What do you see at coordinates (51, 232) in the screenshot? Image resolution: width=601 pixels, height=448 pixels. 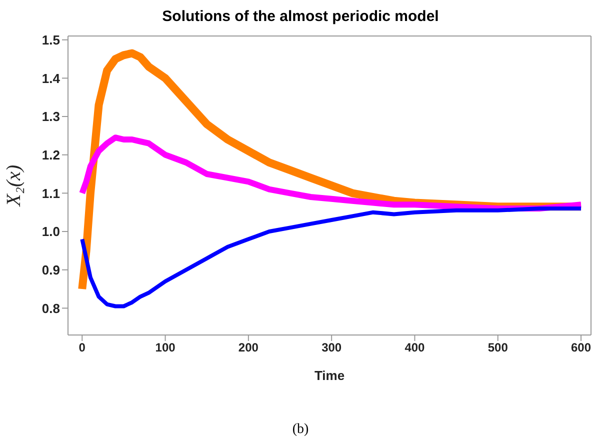 I see `y-tick-label: 1.0` at bounding box center [51, 232].